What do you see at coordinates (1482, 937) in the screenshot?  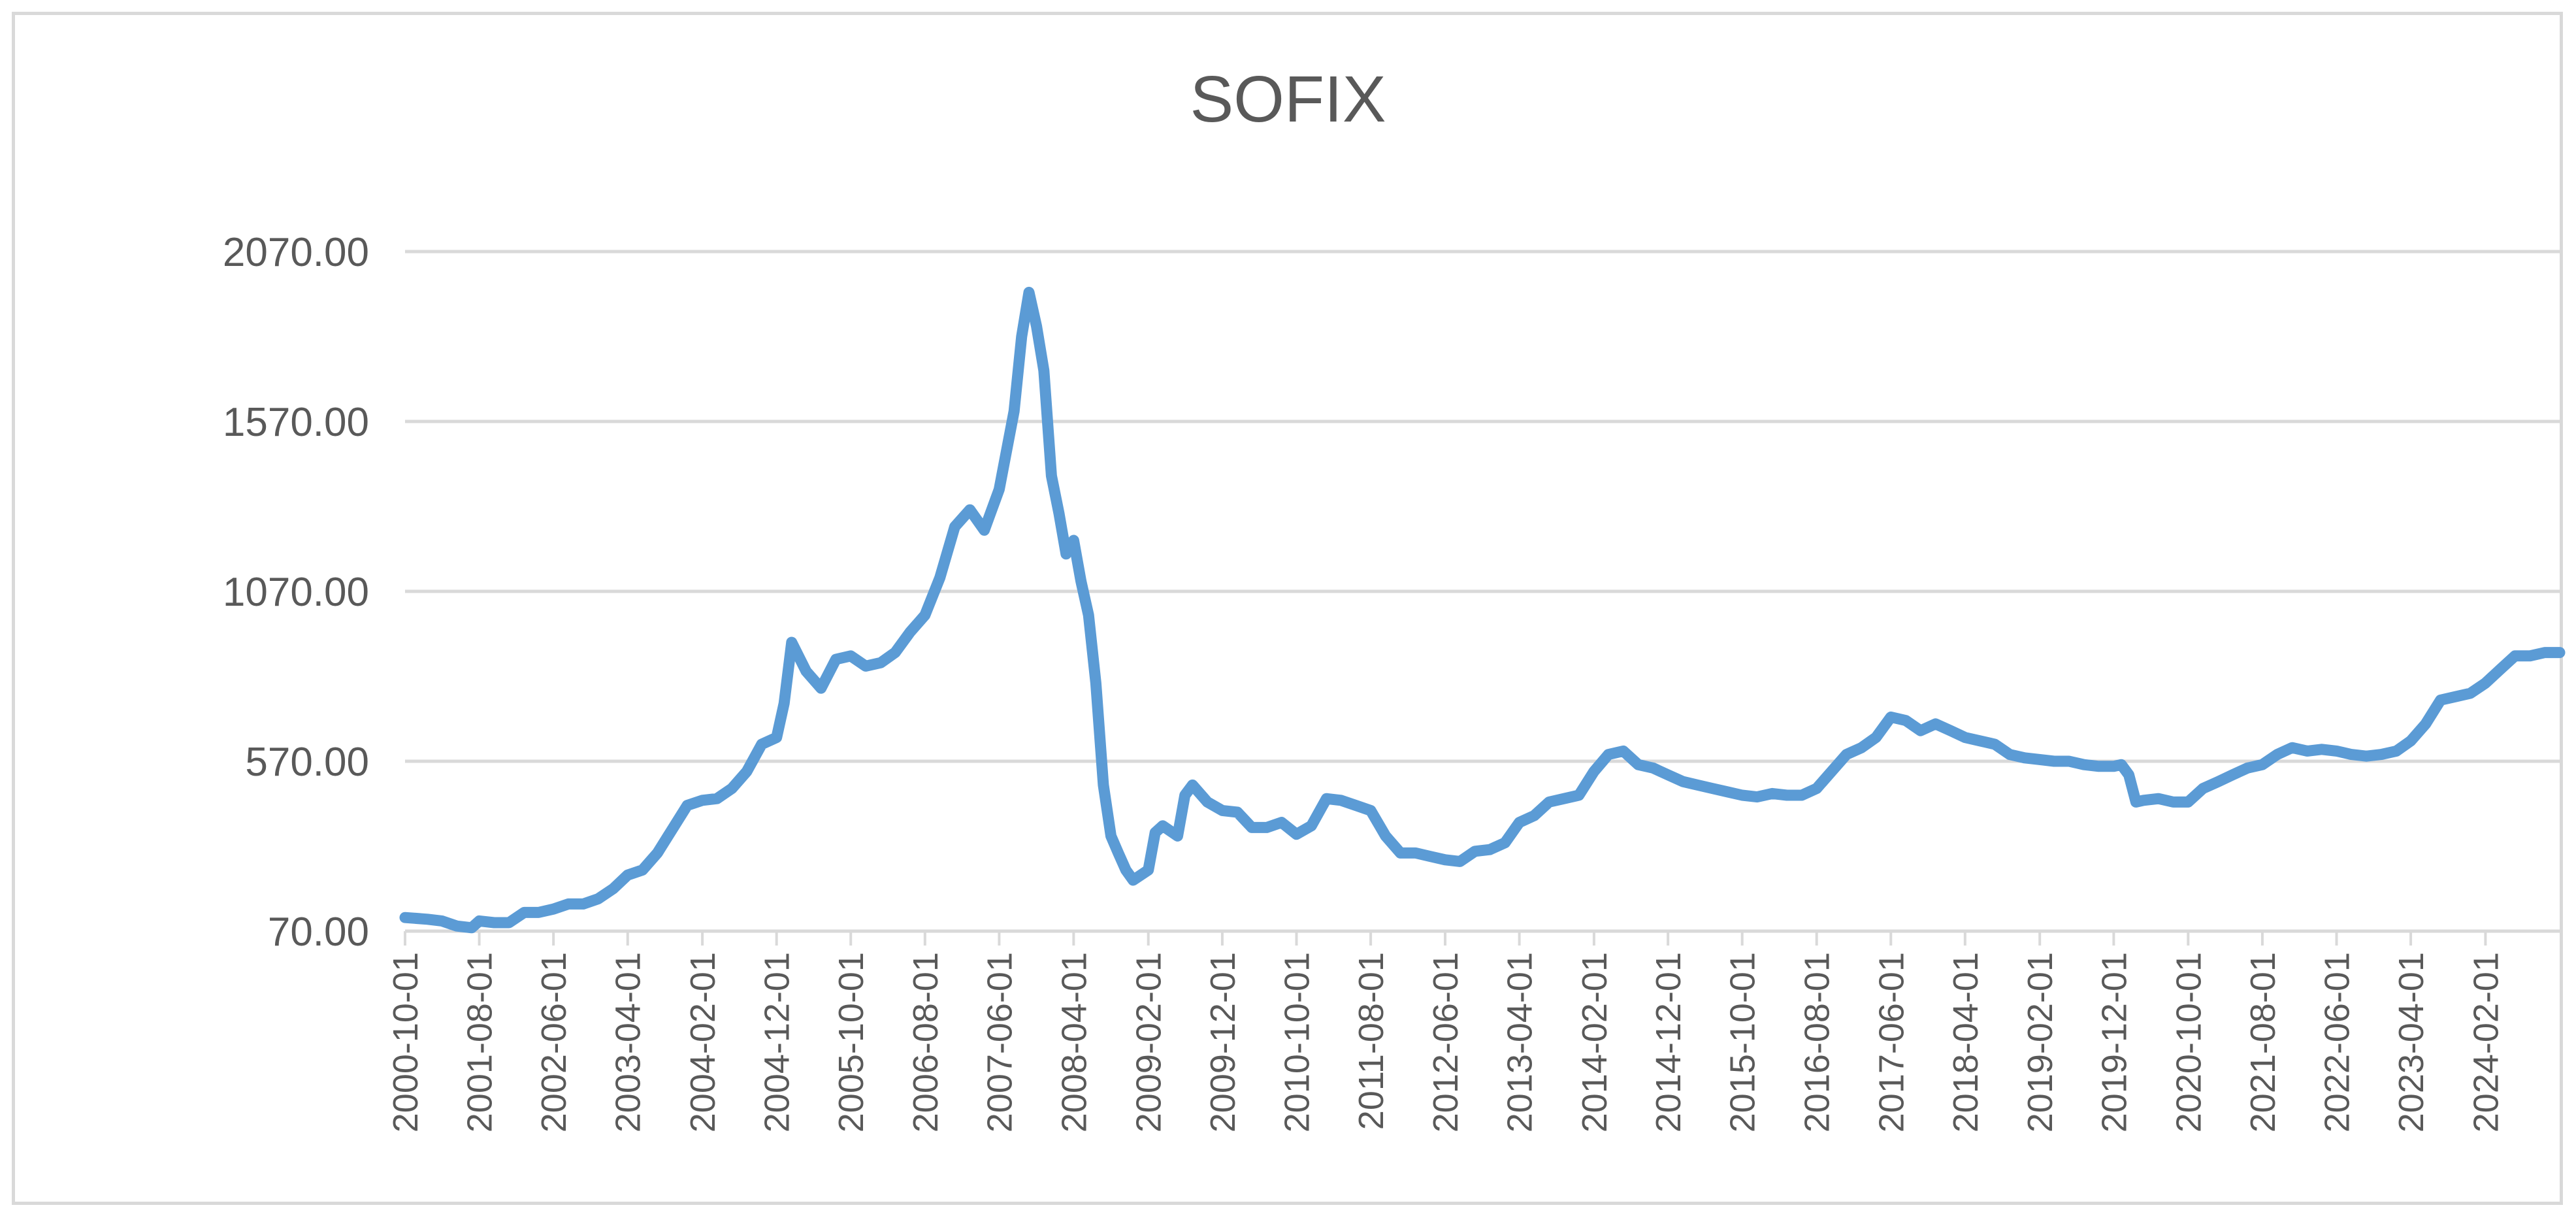 I see `x-axis` at bounding box center [1482, 937].